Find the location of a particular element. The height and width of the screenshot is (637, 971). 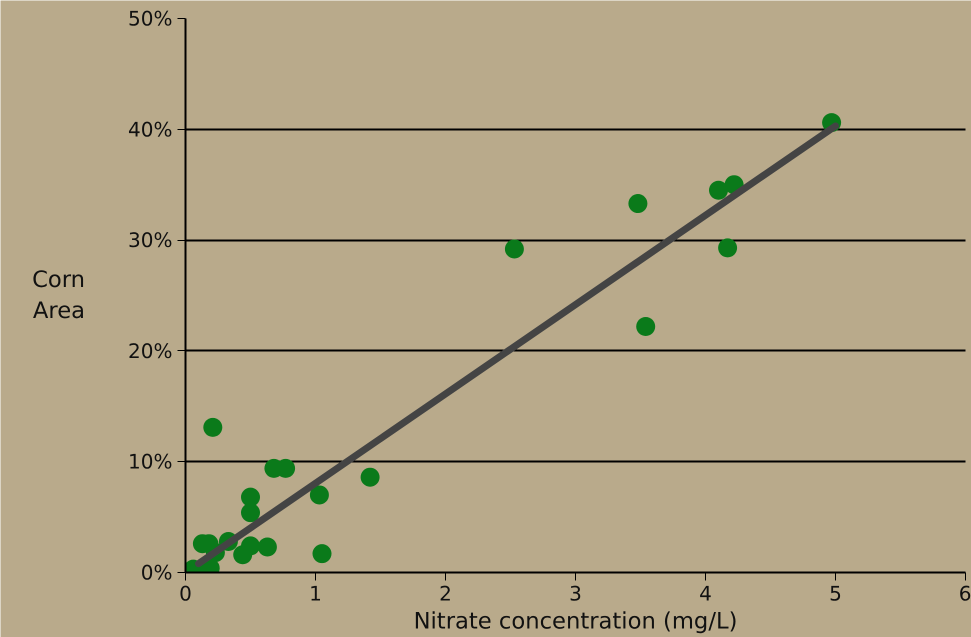

x-tick-label: 2 is located at coordinates (445, 594).